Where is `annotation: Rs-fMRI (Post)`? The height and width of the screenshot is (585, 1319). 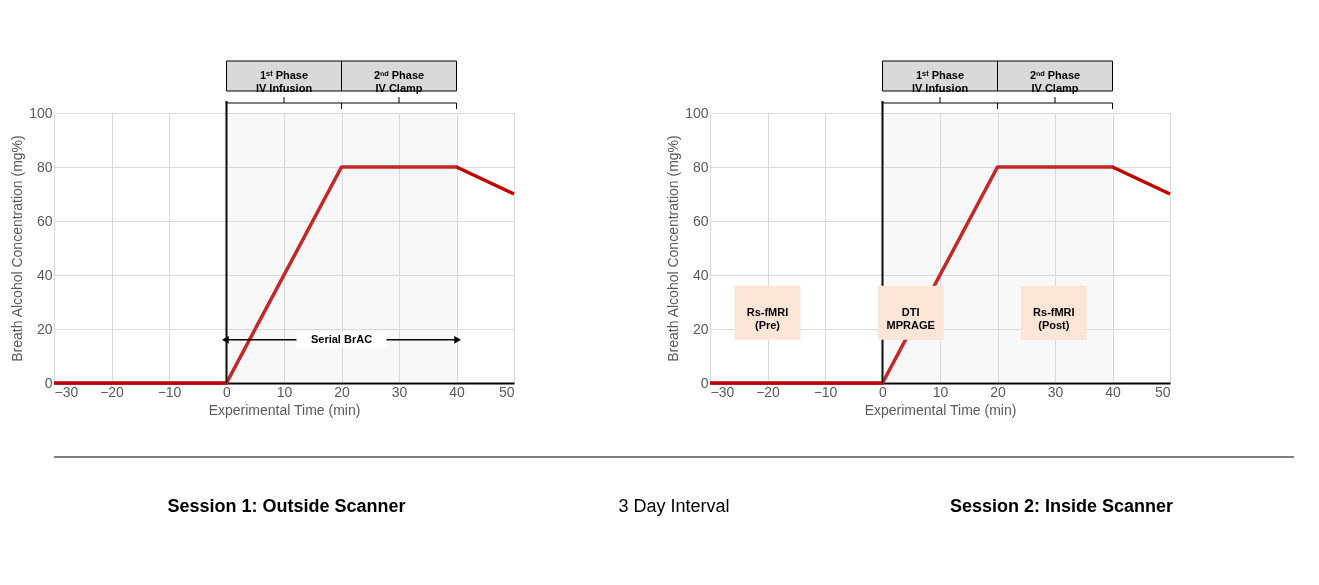
annotation: Rs-fMRI (Post) is located at coordinates (1054, 318).